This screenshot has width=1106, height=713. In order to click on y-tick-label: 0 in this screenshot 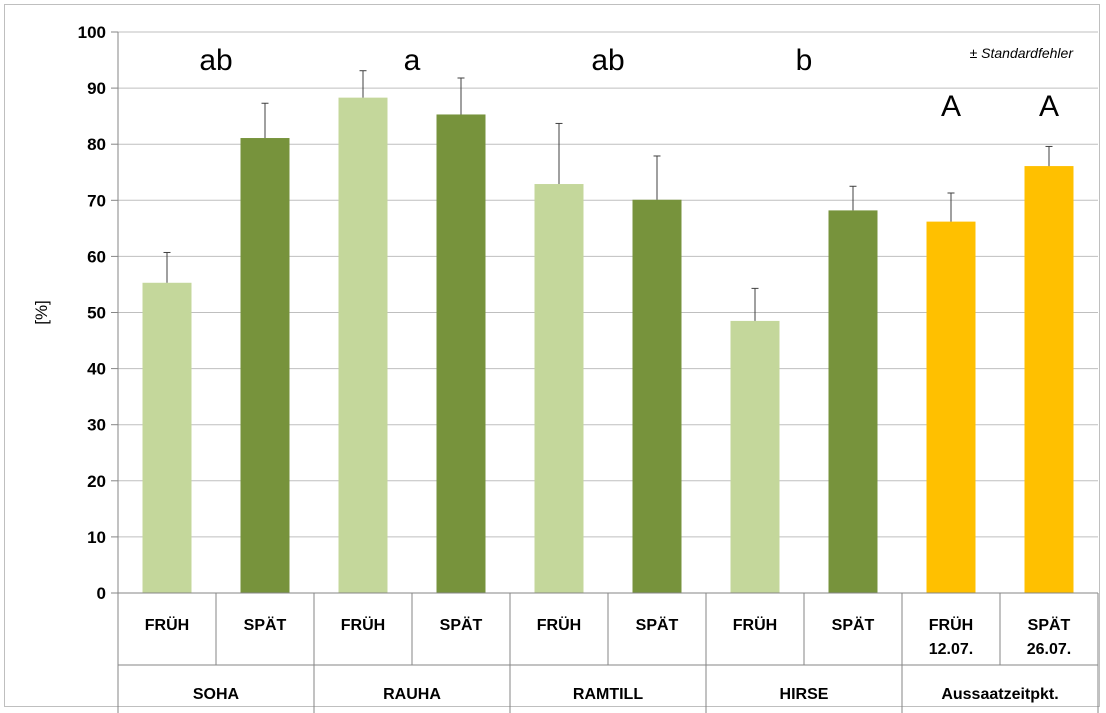, I will do `click(101, 593)`.